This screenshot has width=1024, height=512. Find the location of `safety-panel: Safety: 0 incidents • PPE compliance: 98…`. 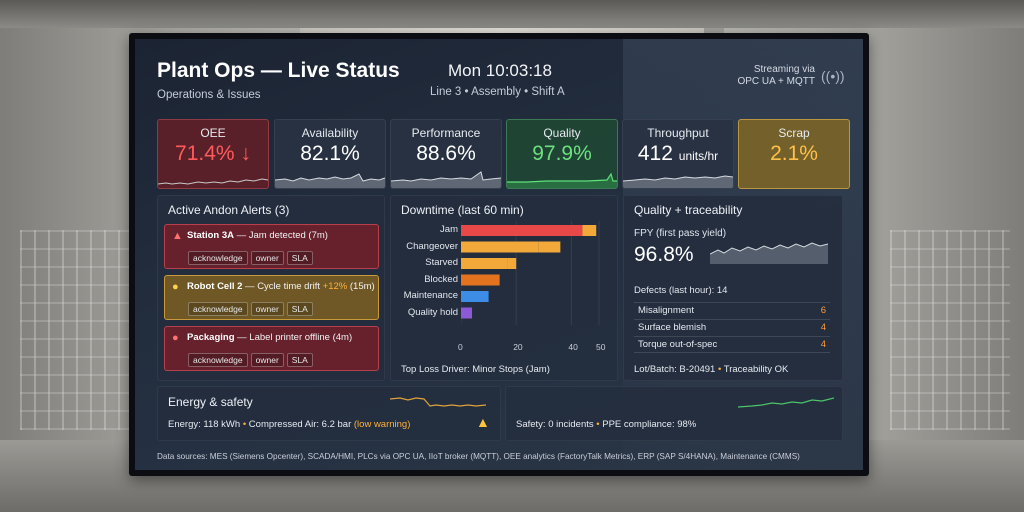

safety-panel: Safety: 0 incidents • PPE compliance: 98… is located at coordinates (674, 413).